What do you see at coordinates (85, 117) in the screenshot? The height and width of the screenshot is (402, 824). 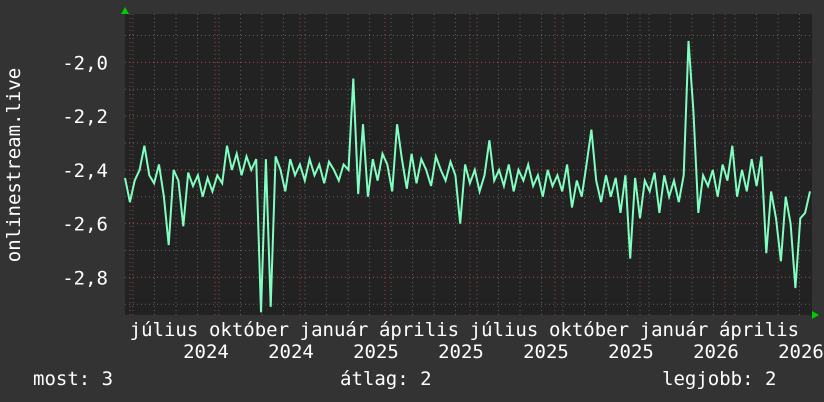 I see `y-tick-label: -2,2` at bounding box center [85, 117].